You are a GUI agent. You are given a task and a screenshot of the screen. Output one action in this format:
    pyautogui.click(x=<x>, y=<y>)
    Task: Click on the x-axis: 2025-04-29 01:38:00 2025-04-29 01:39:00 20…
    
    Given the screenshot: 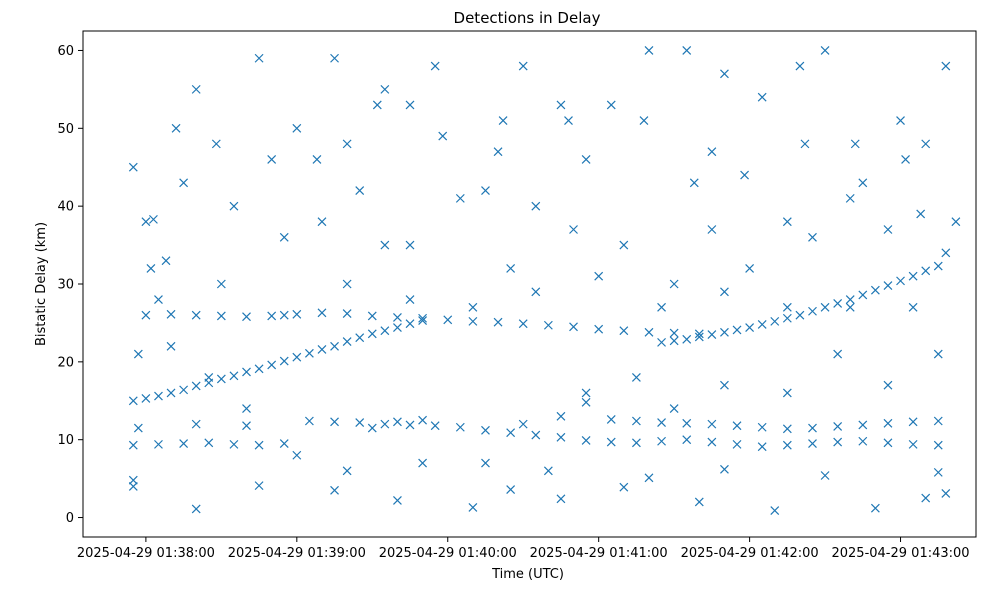 What is the action you would take?
    pyautogui.click(x=523, y=549)
    